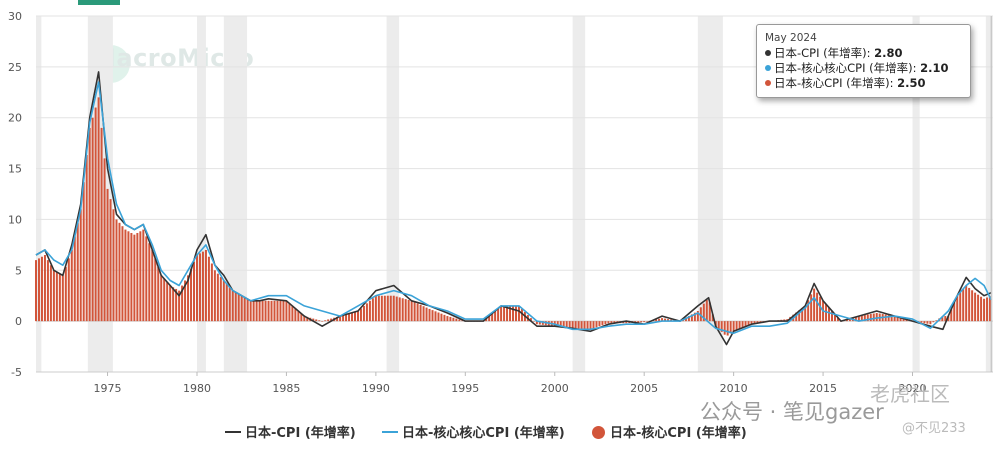  What do you see at coordinates (473, 431) in the screenshot?
I see `legend-item-core-core: 日本-核心核心CPI (年增率)` at bounding box center [473, 431].